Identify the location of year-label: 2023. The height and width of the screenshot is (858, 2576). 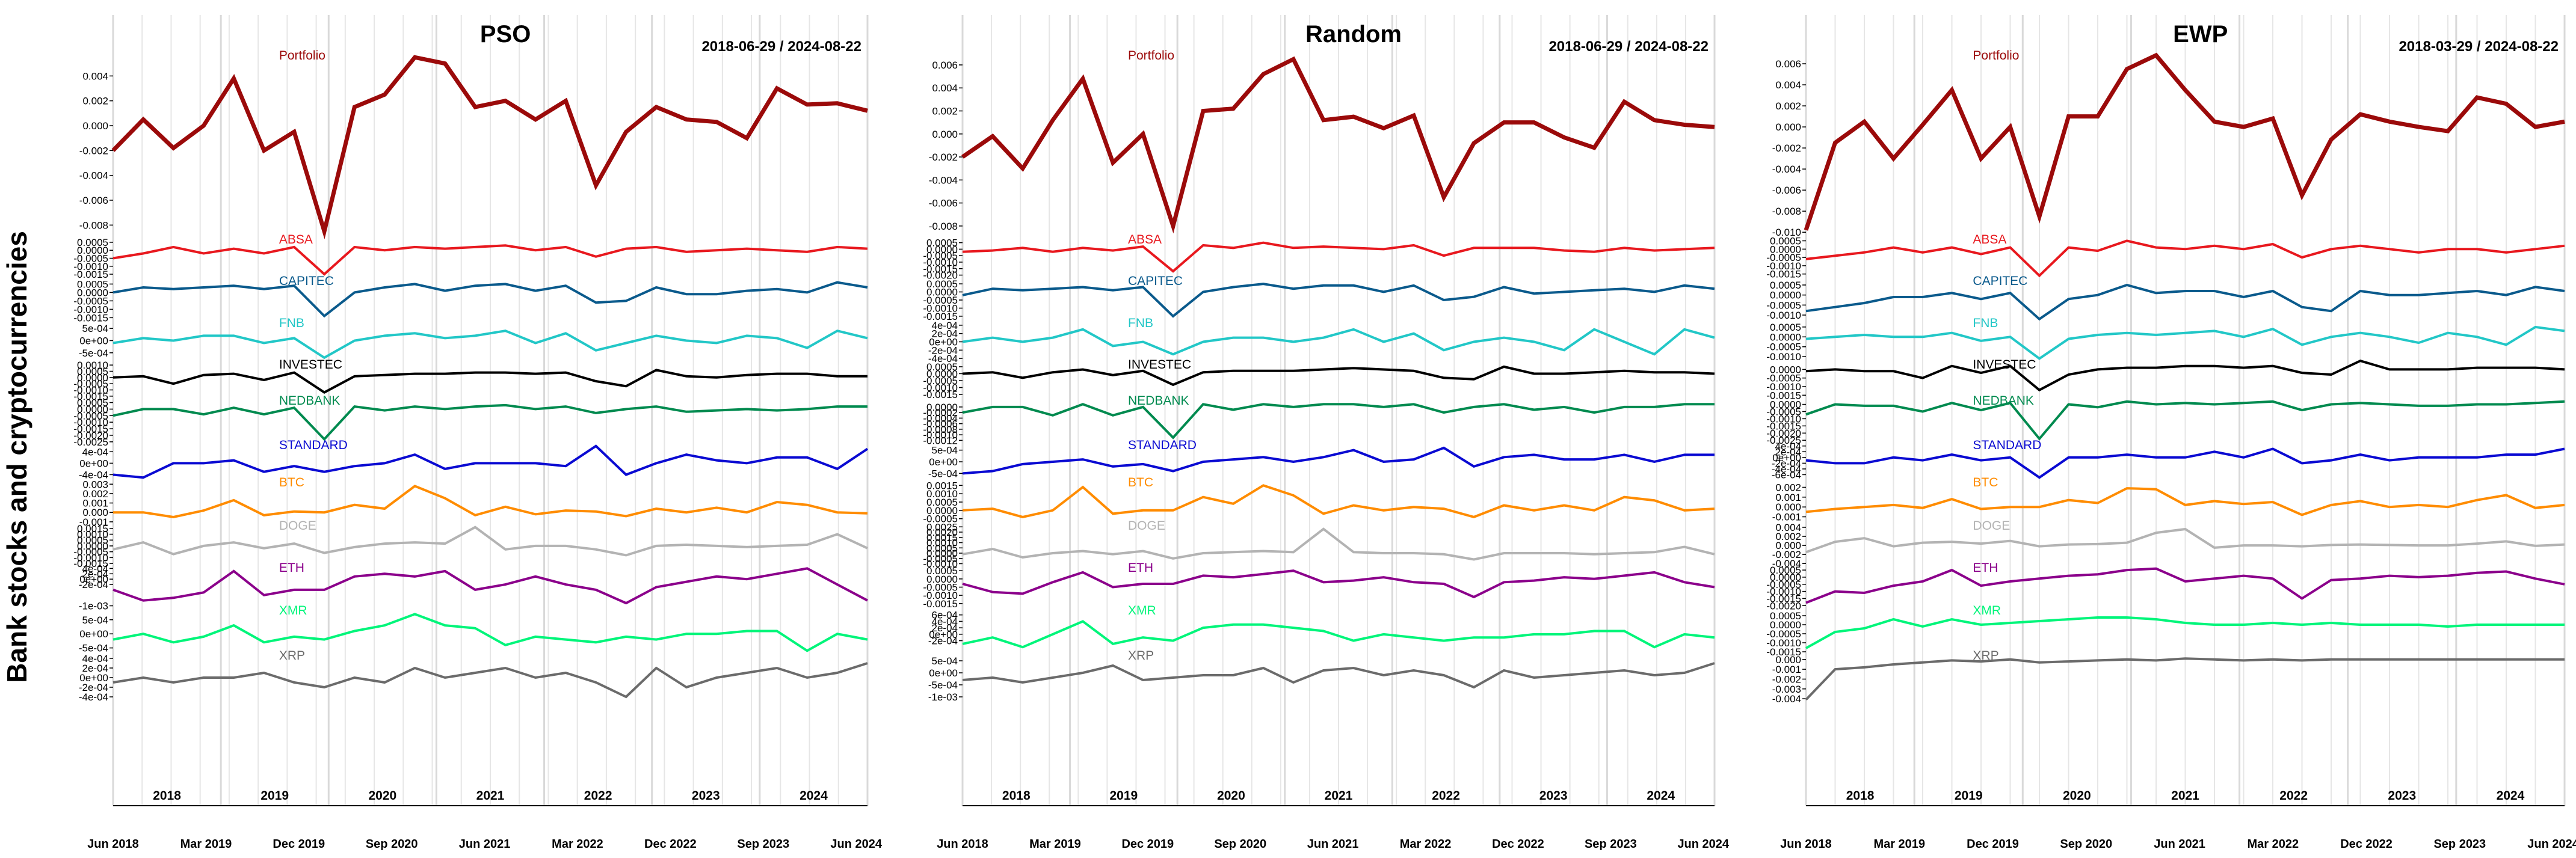
(1553, 796).